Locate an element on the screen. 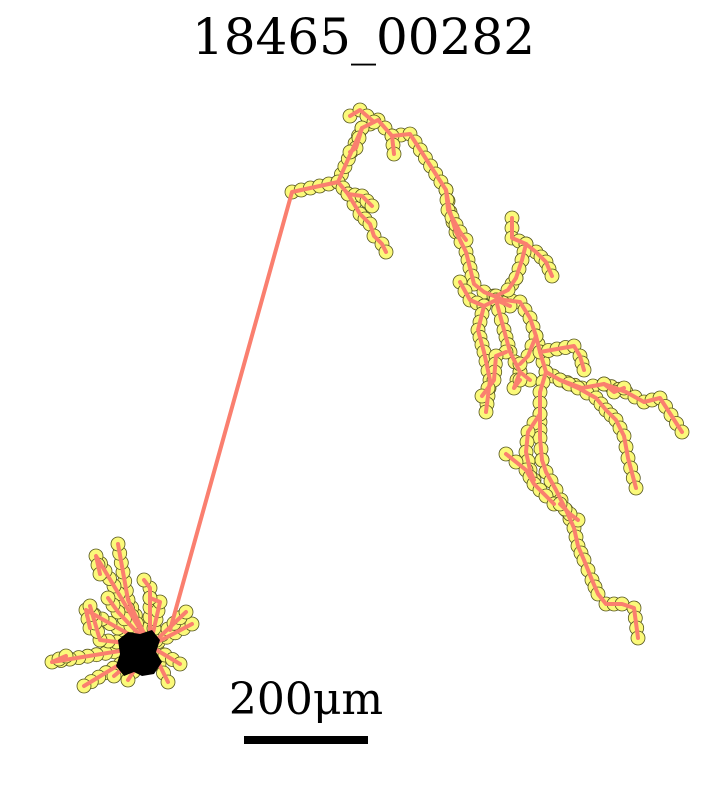  figure-title: 18465_00282 is located at coordinates (363, 37).